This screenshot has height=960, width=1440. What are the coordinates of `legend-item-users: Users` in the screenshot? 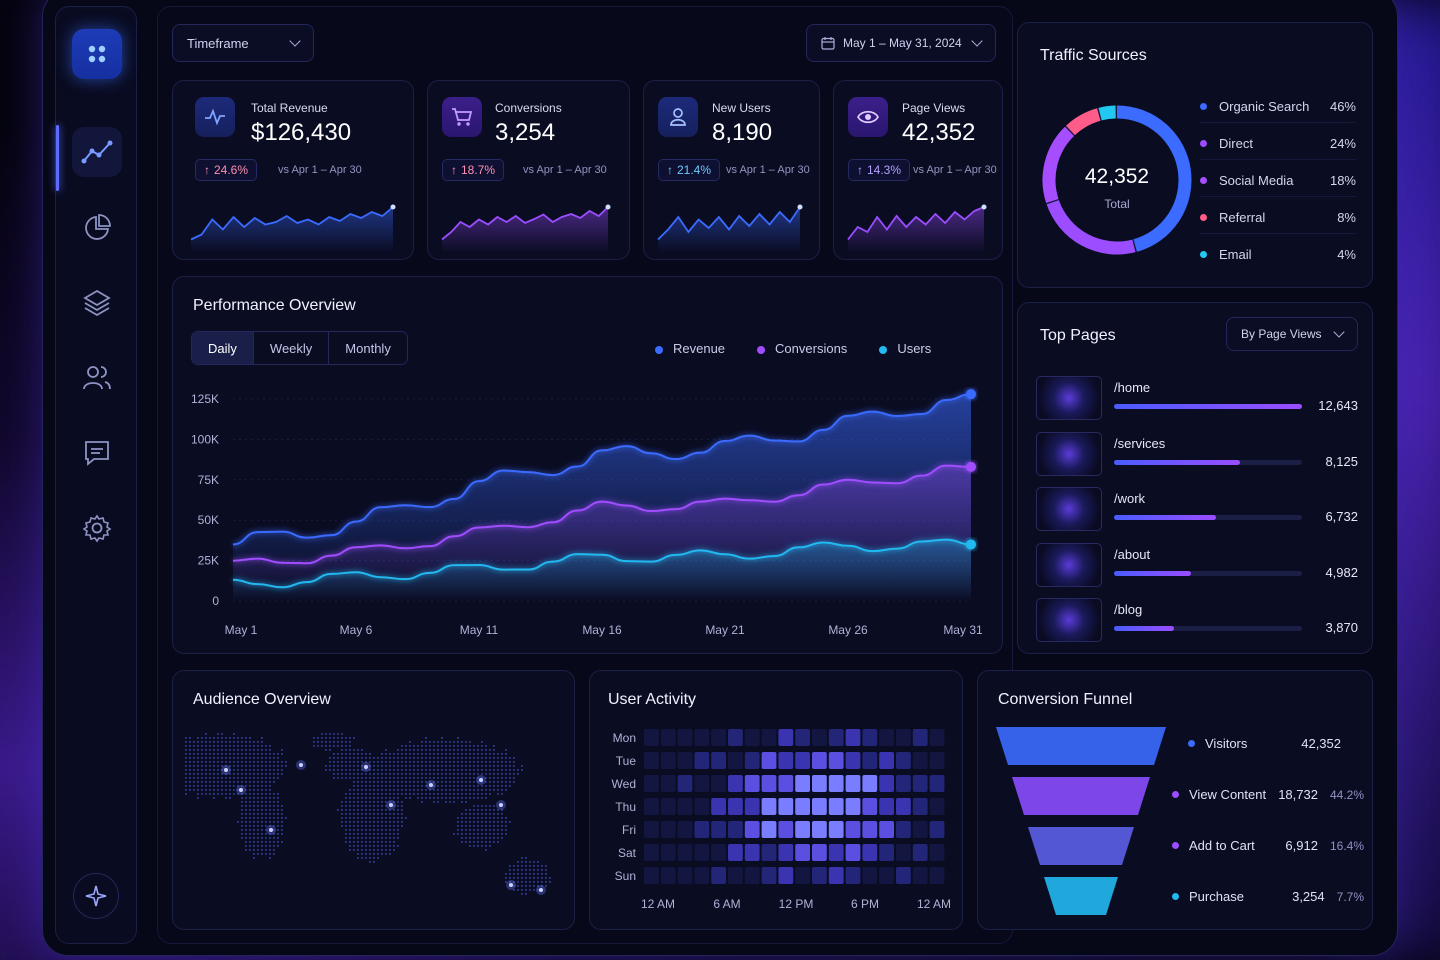 It's located at (905, 348).